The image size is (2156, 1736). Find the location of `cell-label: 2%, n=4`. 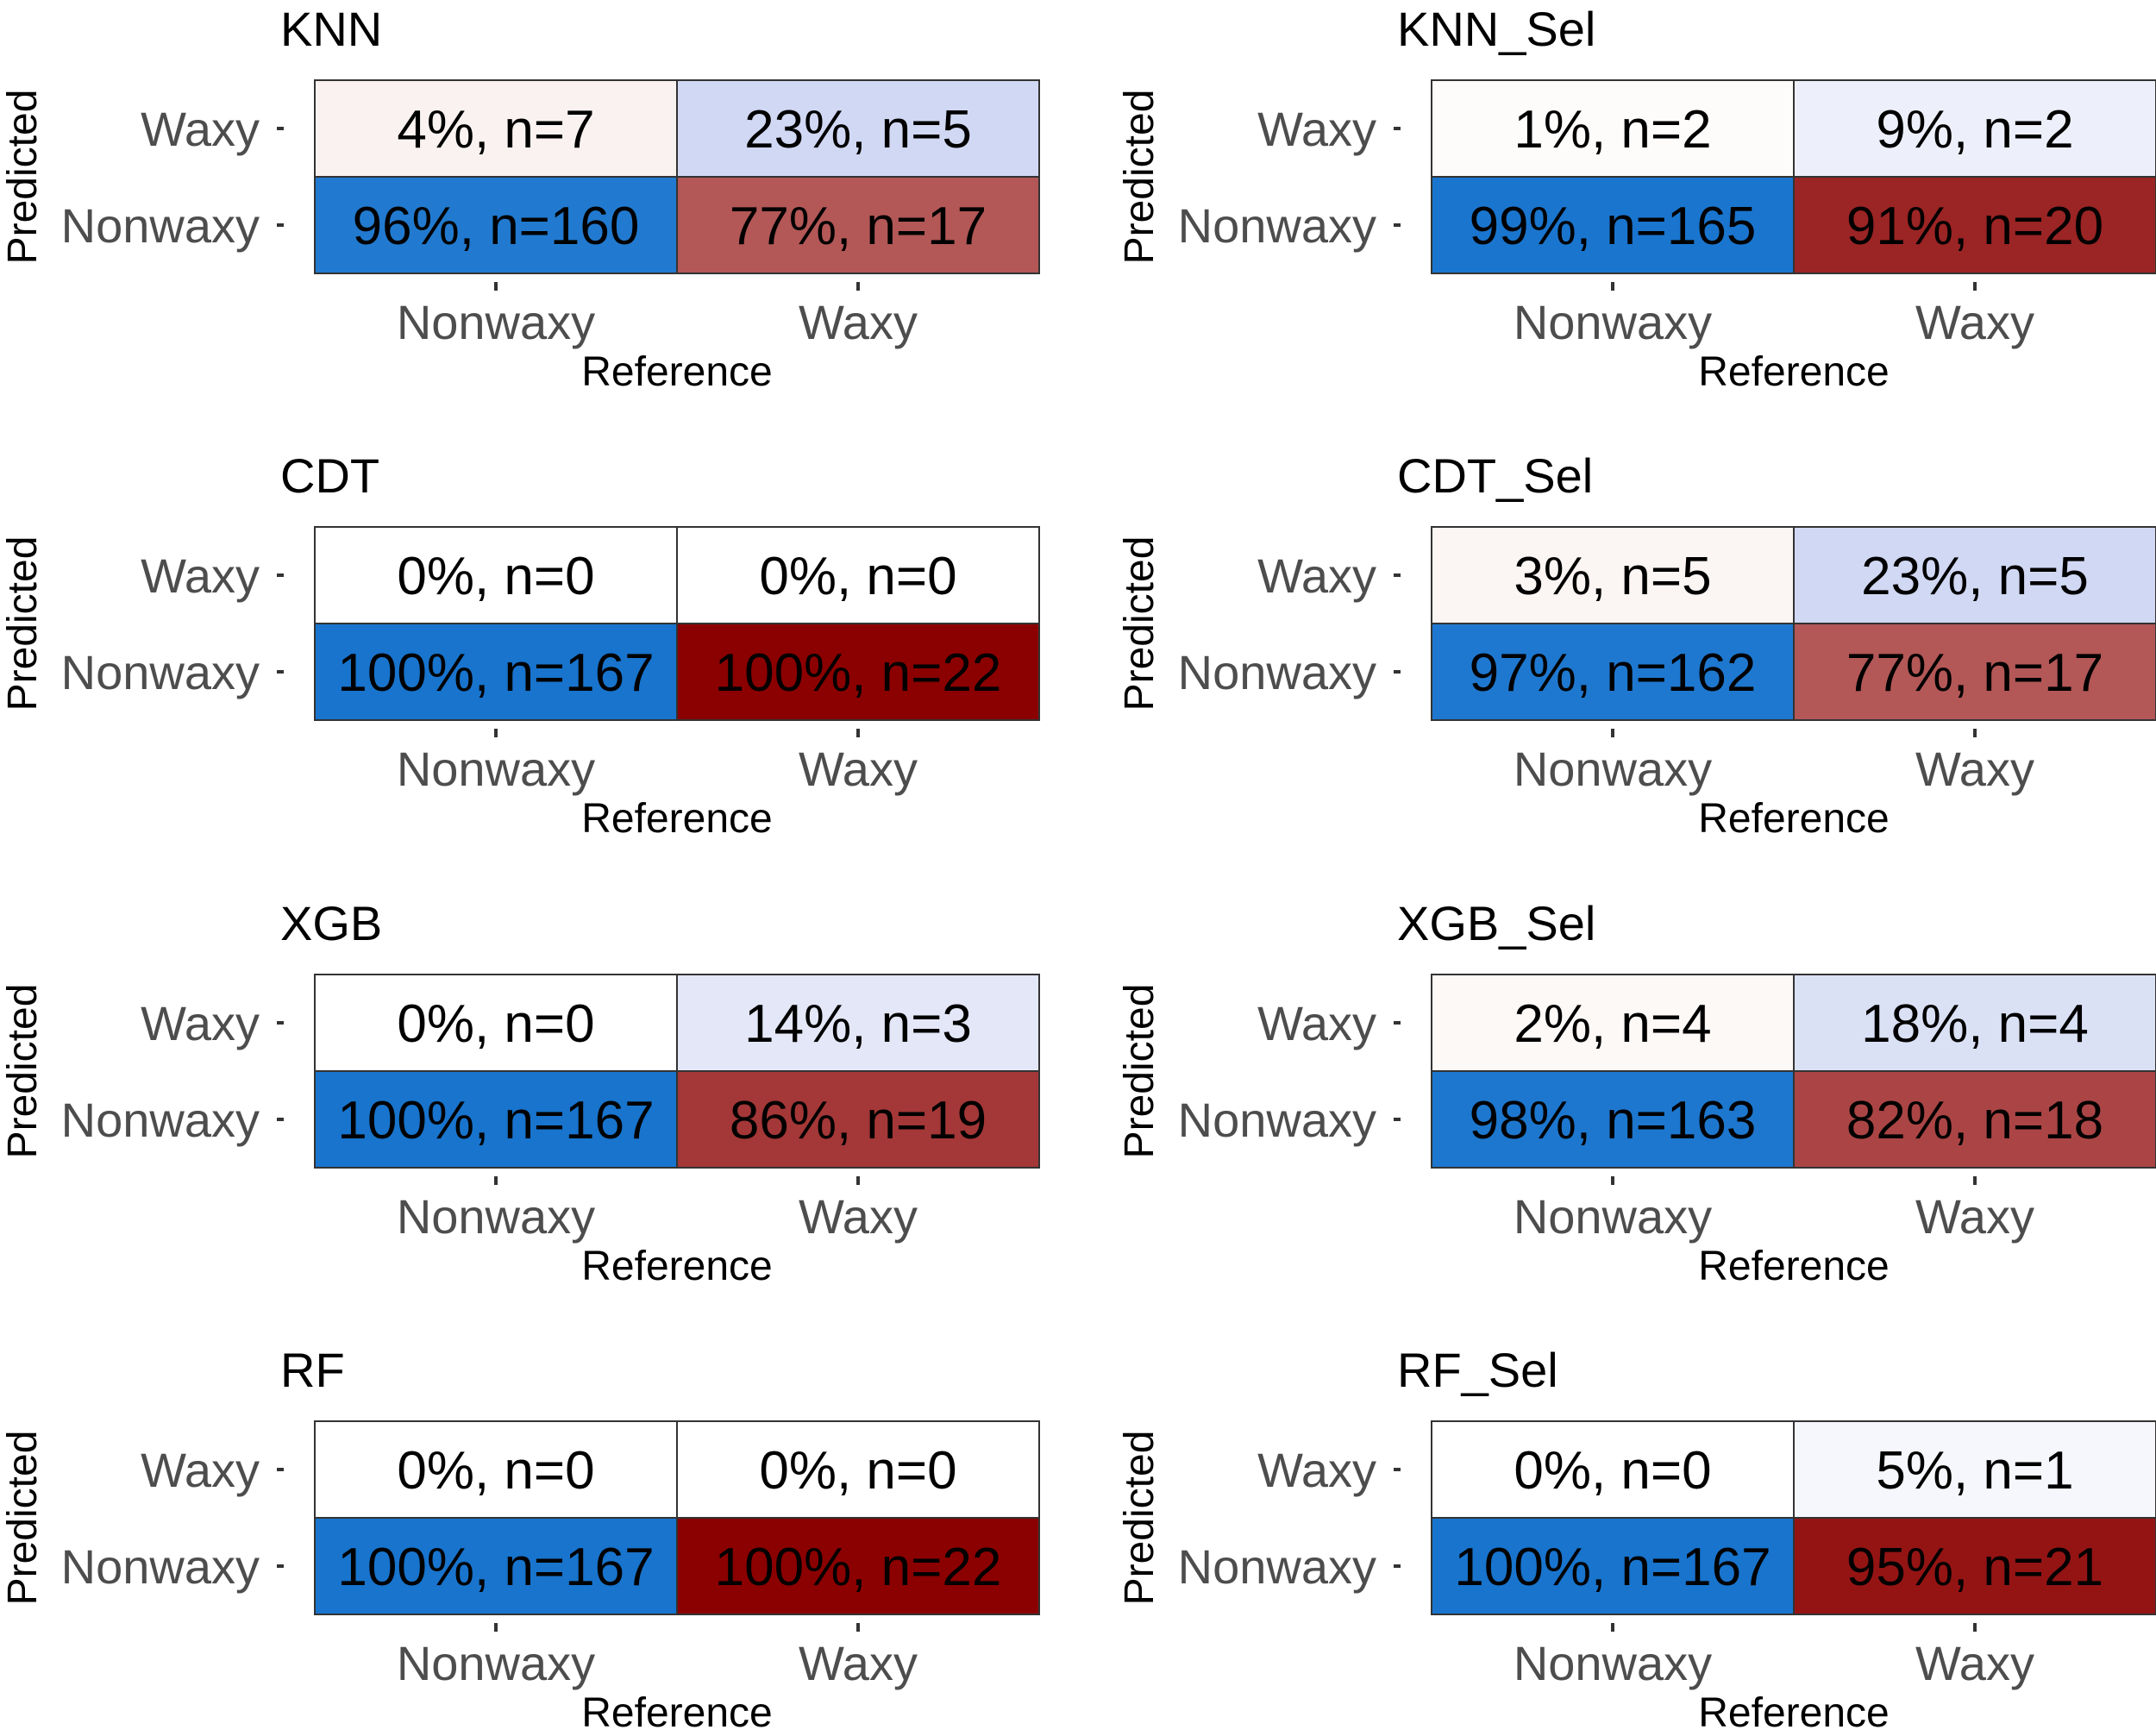

cell-label: 2%, n=4 is located at coordinates (1612, 1024).